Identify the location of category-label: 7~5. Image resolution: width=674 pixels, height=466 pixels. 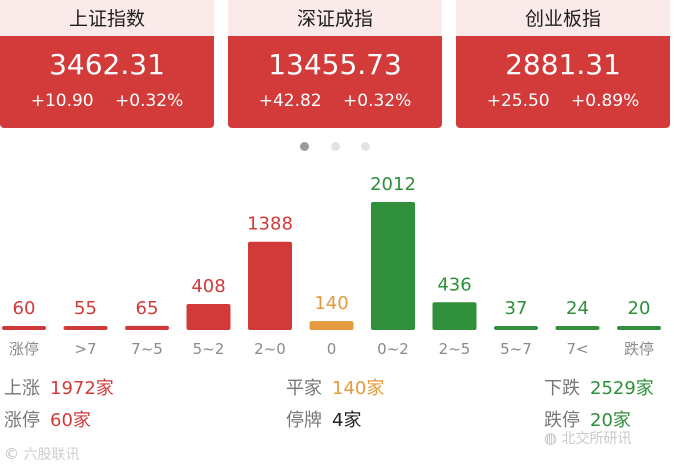
(147, 349).